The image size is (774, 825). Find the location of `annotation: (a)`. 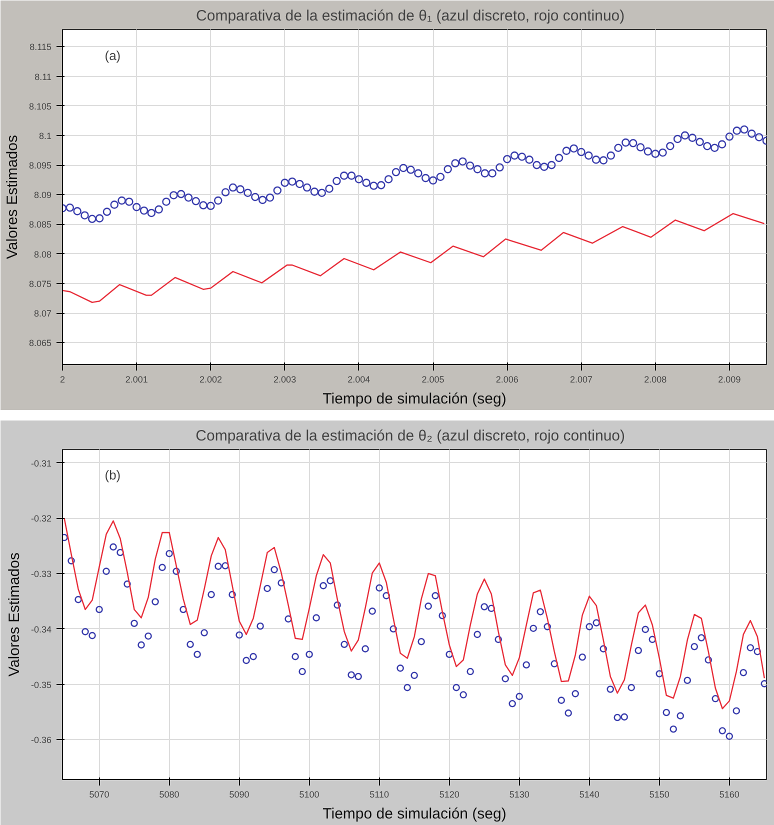

annotation: (a) is located at coordinates (112, 55).